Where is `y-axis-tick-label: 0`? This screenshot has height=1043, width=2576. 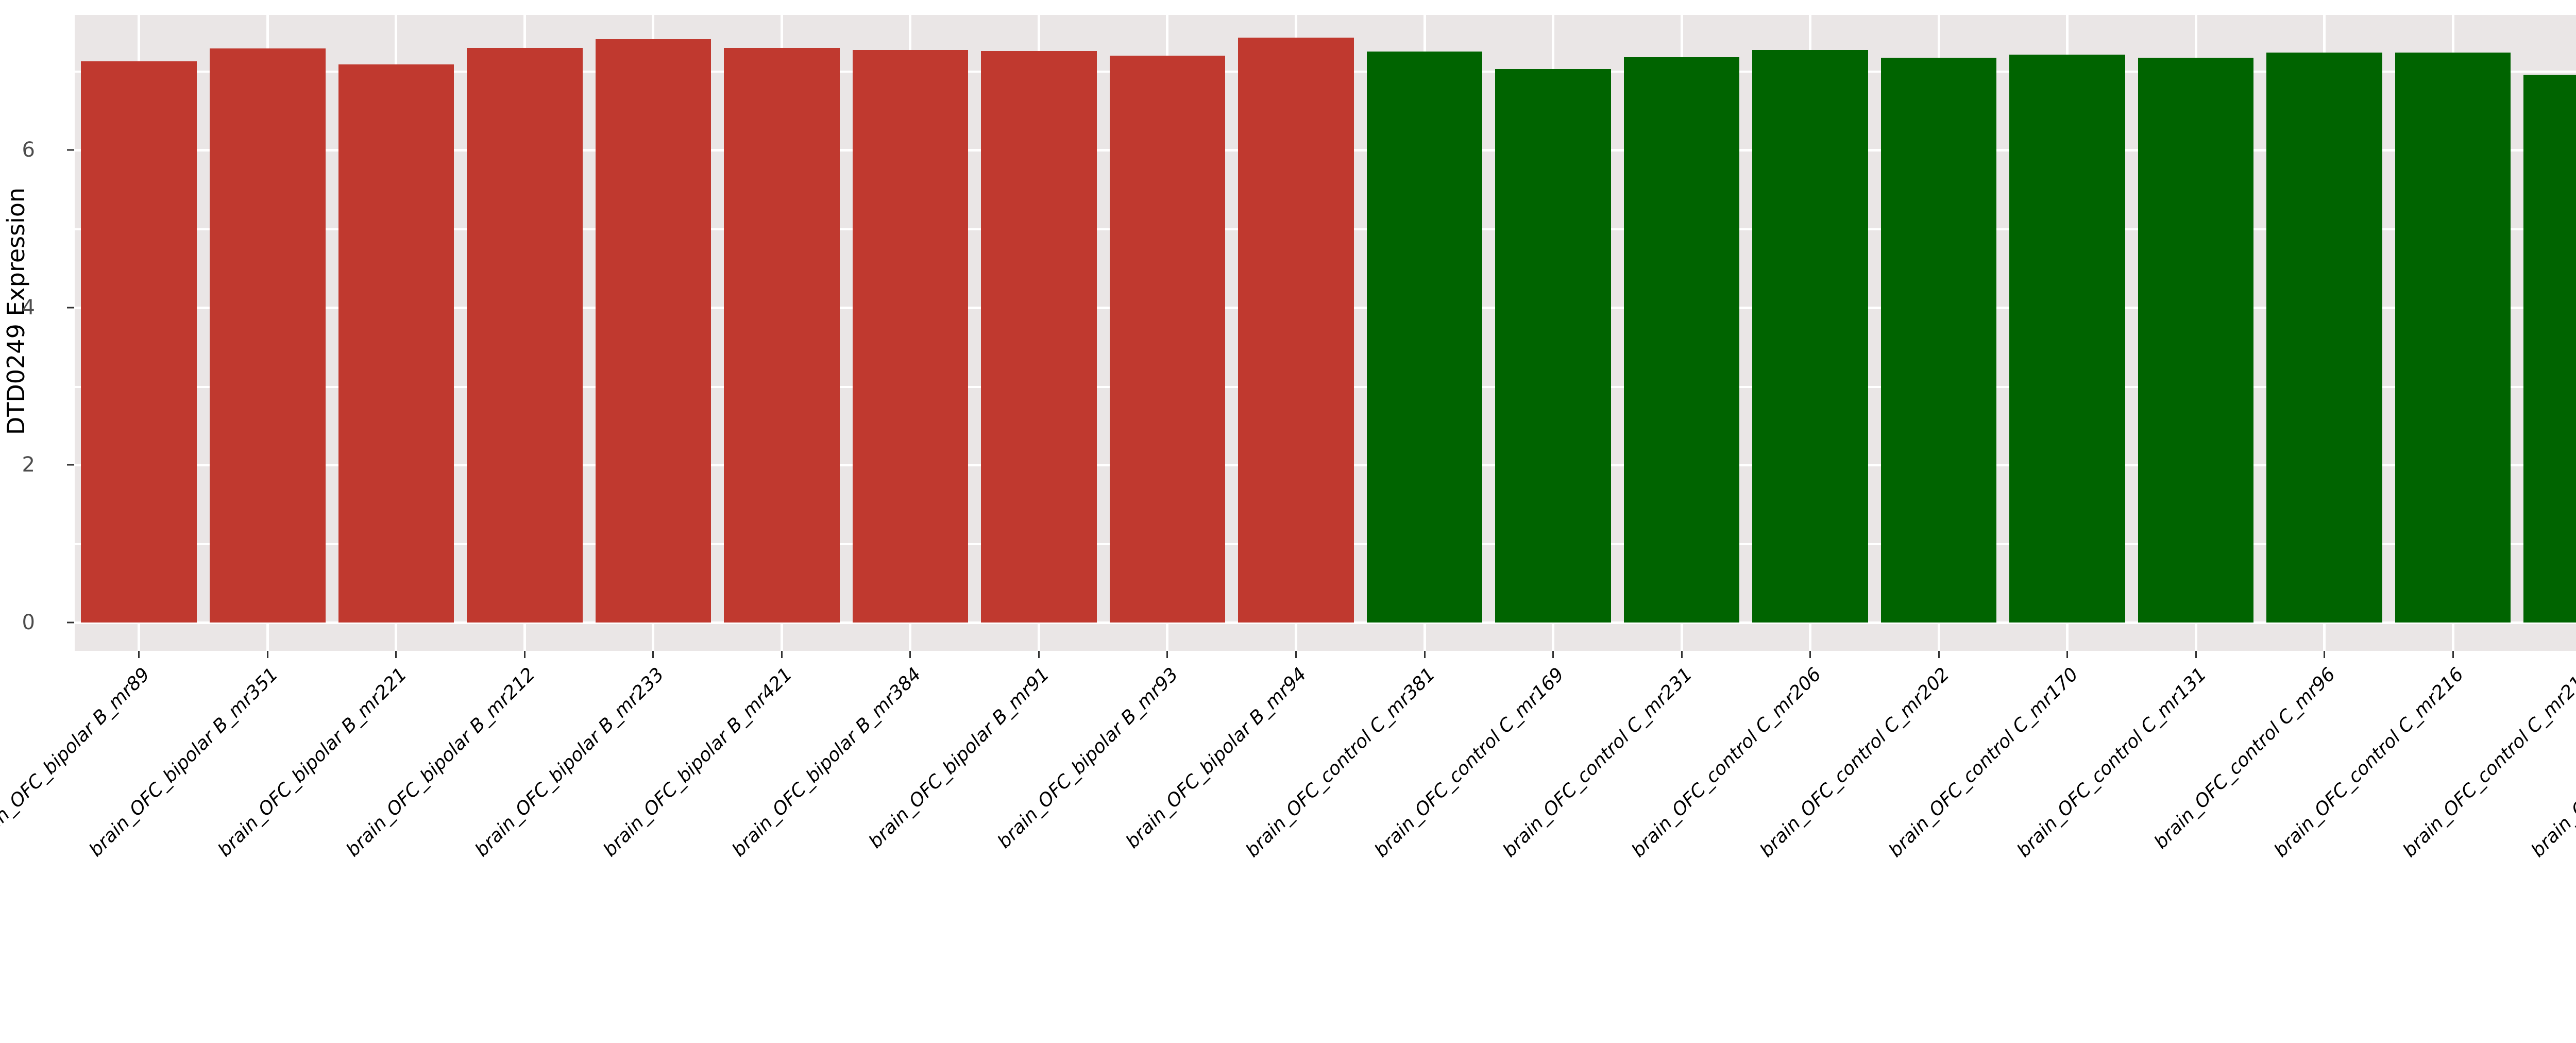
y-axis-tick-label: 0 is located at coordinates (28, 622).